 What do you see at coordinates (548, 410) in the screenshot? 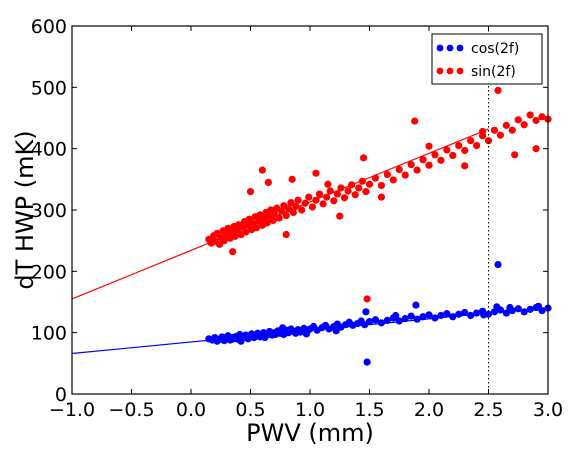
I see `x-tick-label: 3.0` at bounding box center [548, 410].